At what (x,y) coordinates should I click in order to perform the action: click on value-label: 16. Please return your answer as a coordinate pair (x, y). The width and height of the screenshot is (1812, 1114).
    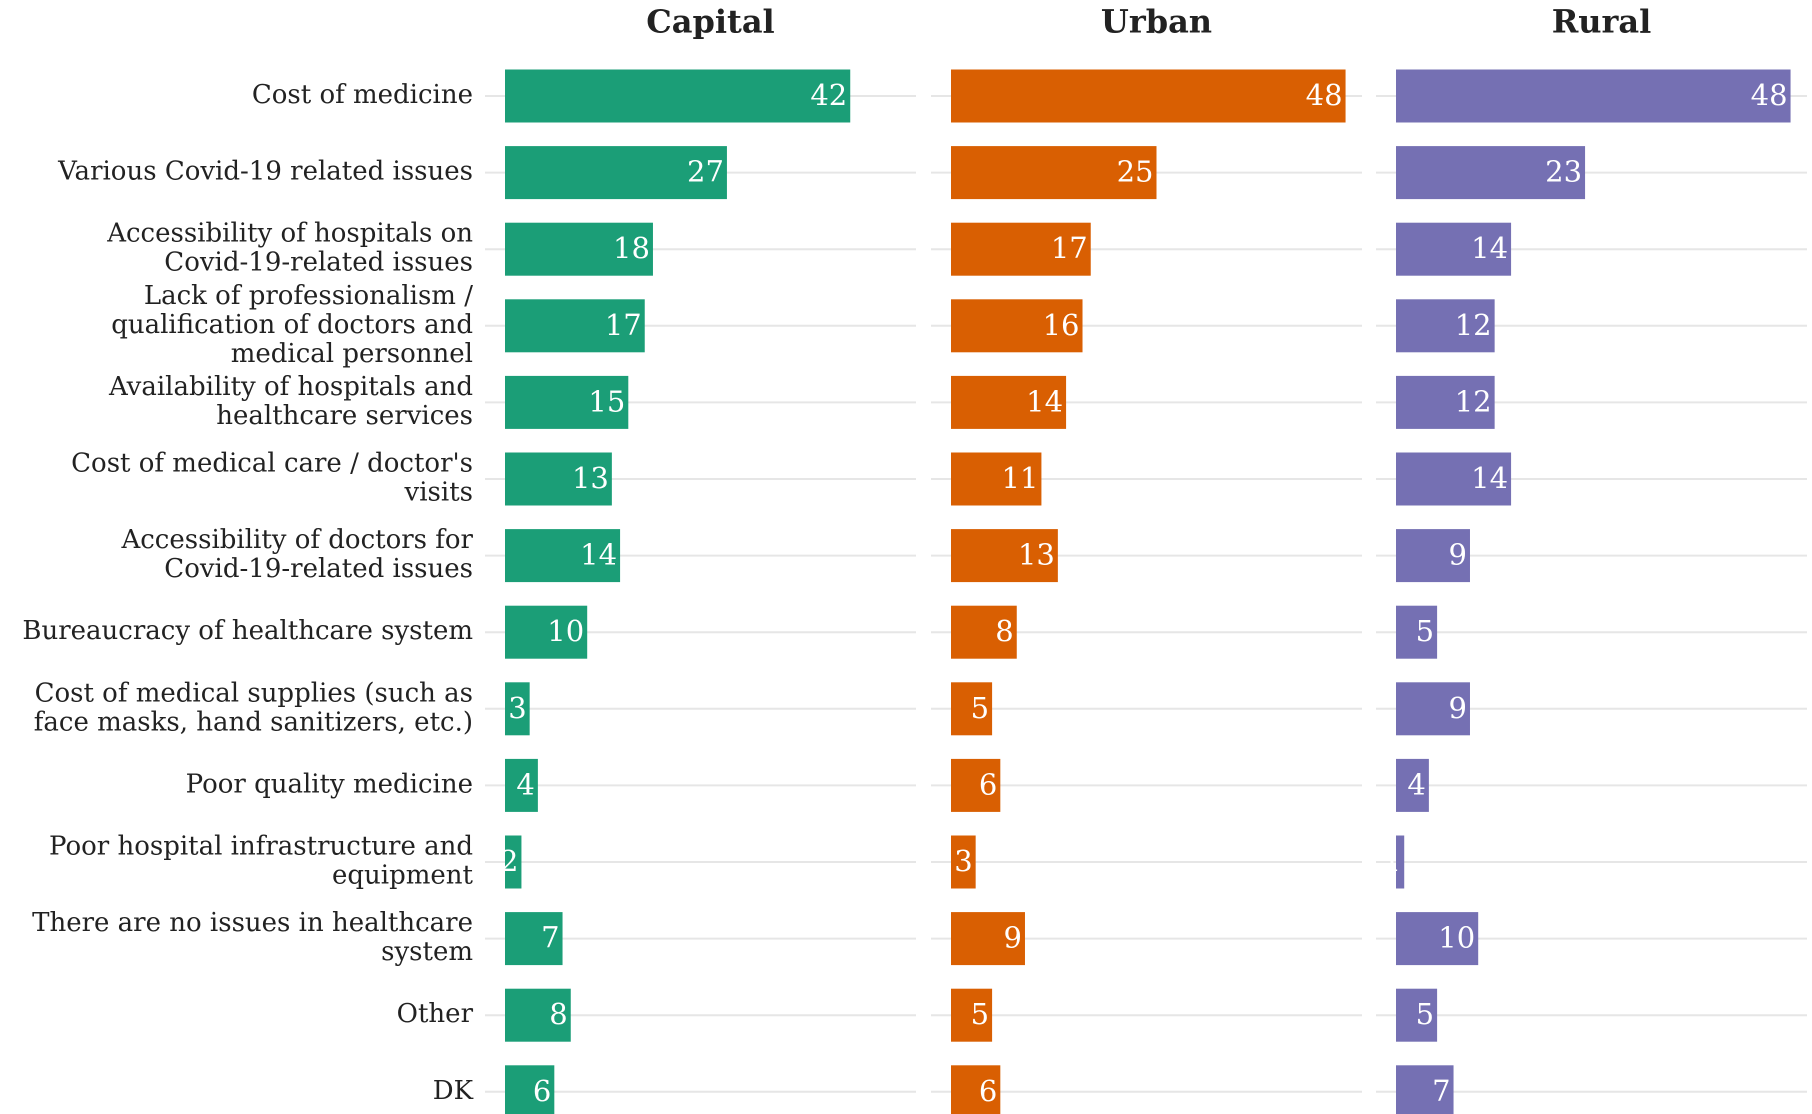
    Looking at the image, I should click on (1061, 325).